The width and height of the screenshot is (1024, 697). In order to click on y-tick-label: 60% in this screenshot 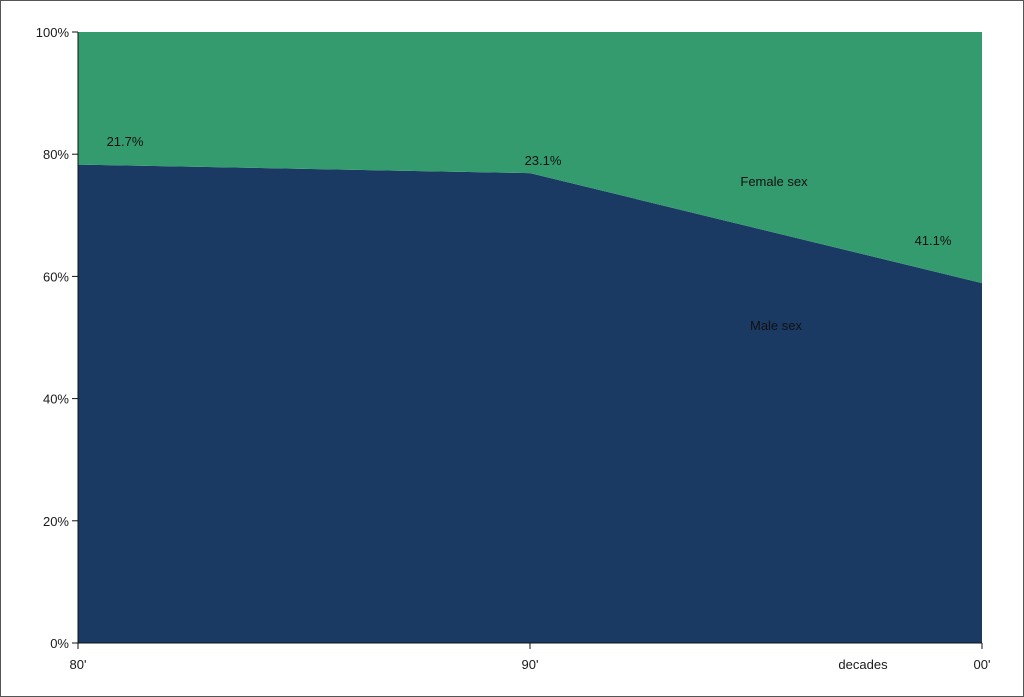, I will do `click(56, 276)`.